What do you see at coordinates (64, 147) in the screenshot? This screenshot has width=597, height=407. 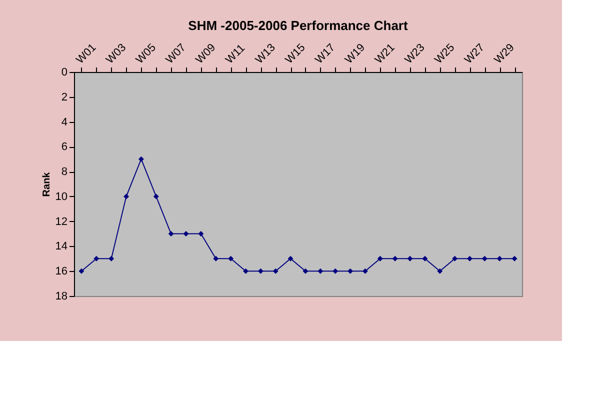 I see `y-tick-label: 6` at bounding box center [64, 147].